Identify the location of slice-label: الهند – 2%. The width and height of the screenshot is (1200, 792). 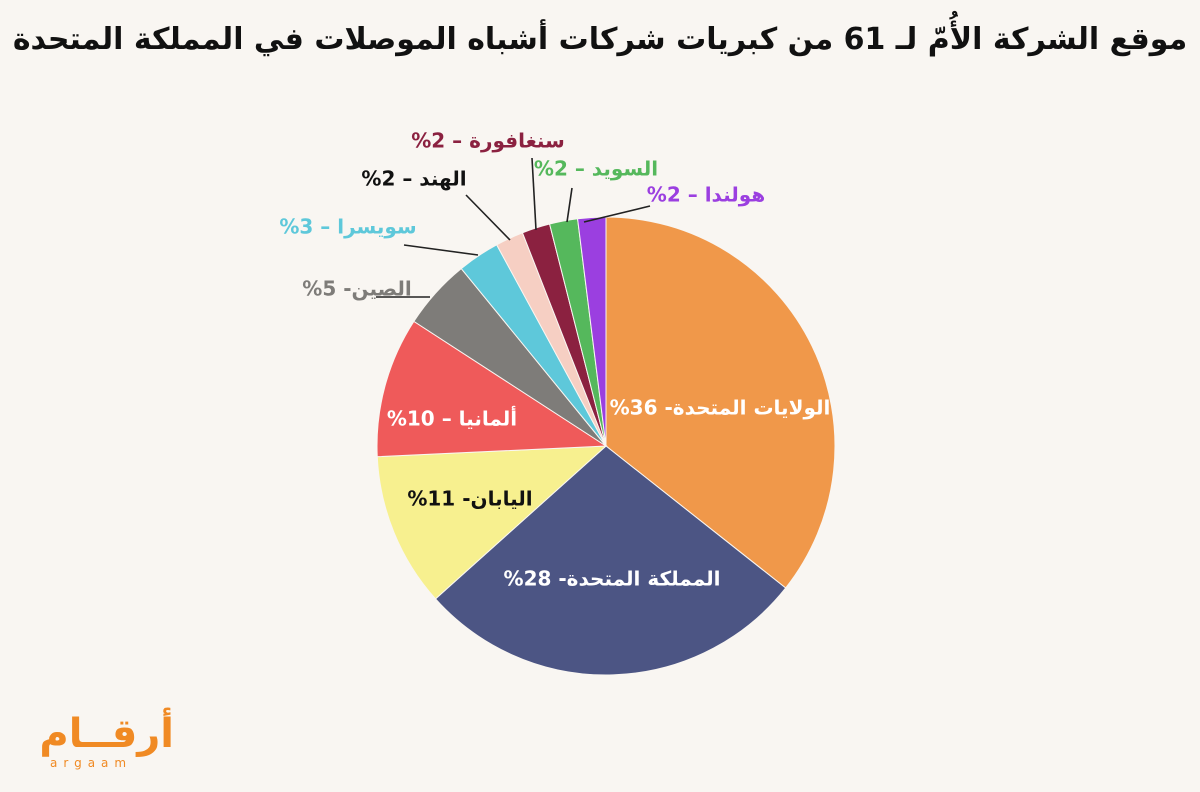
(413, 179).